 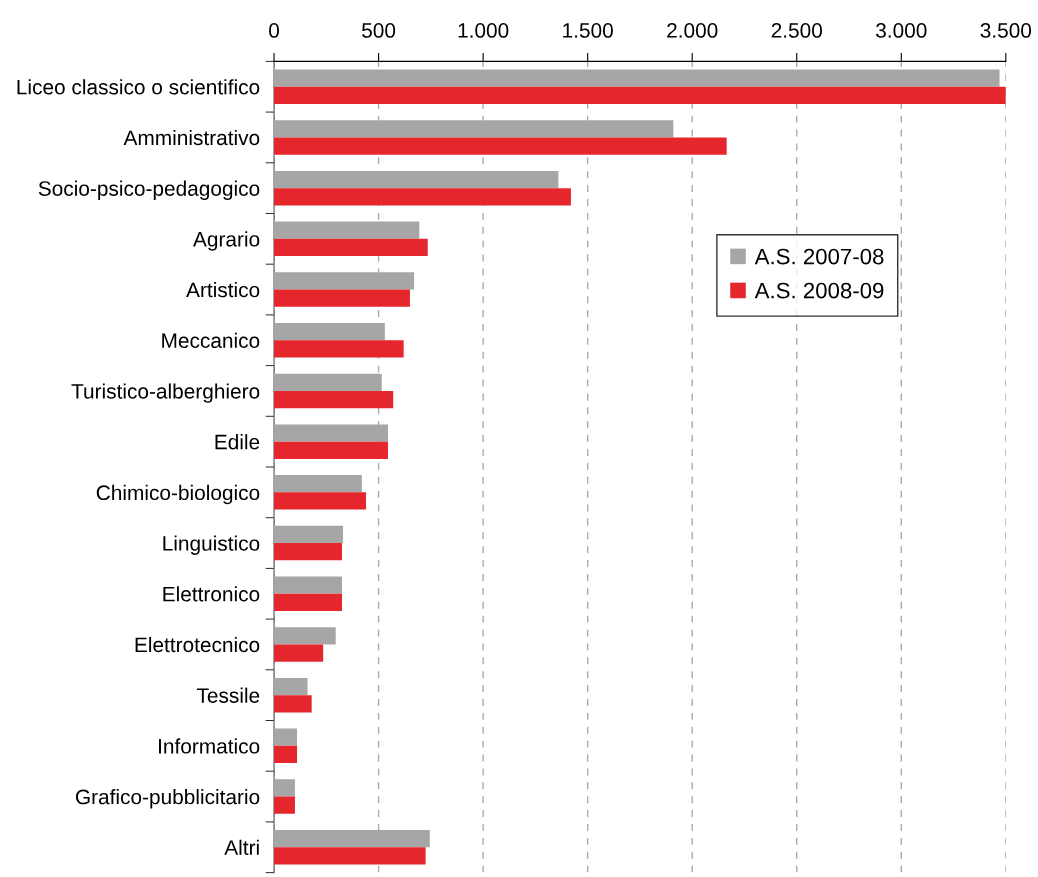 What do you see at coordinates (237, 442) in the screenshot?
I see `y-tick-label: Edile` at bounding box center [237, 442].